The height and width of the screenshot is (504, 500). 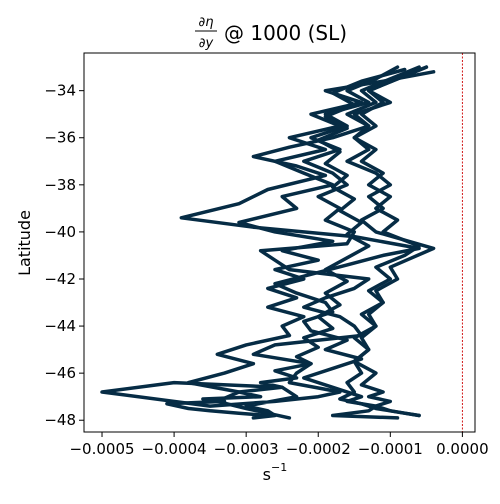 I want to click on y-tick-label: −40, so click(x=60, y=232).